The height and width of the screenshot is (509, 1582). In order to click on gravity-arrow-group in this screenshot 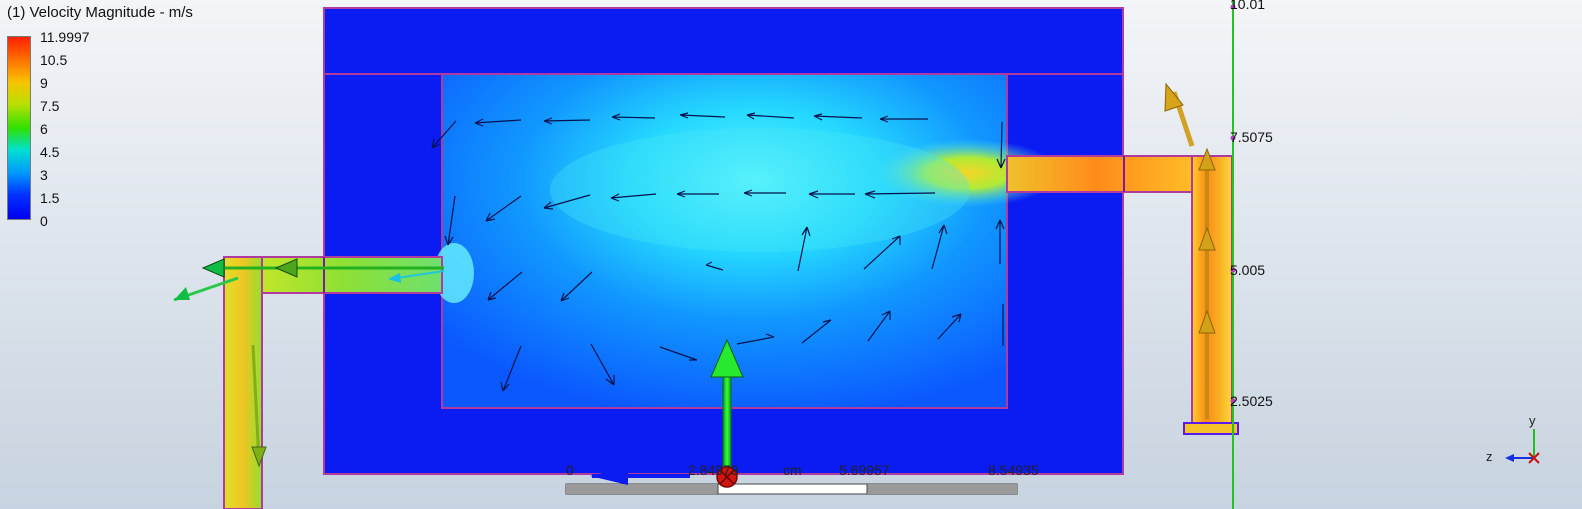, I will do `click(727, 413)`.